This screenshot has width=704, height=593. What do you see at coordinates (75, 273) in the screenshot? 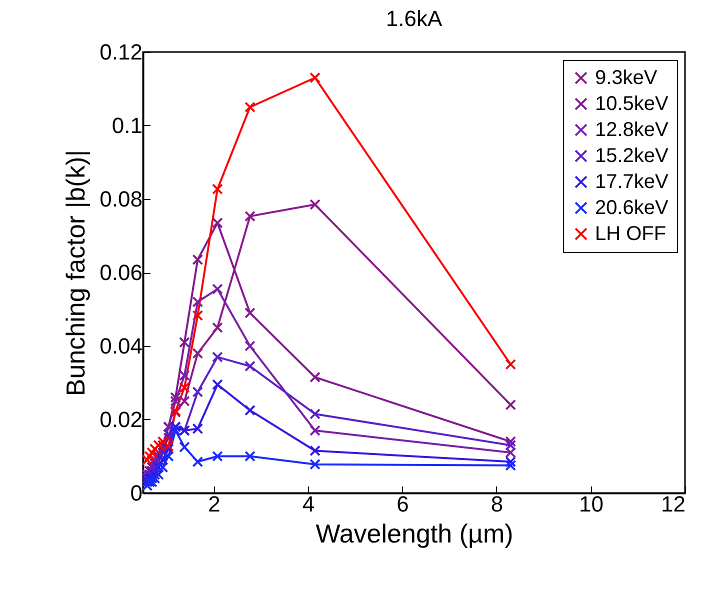
I see `y-axis-title: Bunching factor |b(k)|` at bounding box center [75, 273].